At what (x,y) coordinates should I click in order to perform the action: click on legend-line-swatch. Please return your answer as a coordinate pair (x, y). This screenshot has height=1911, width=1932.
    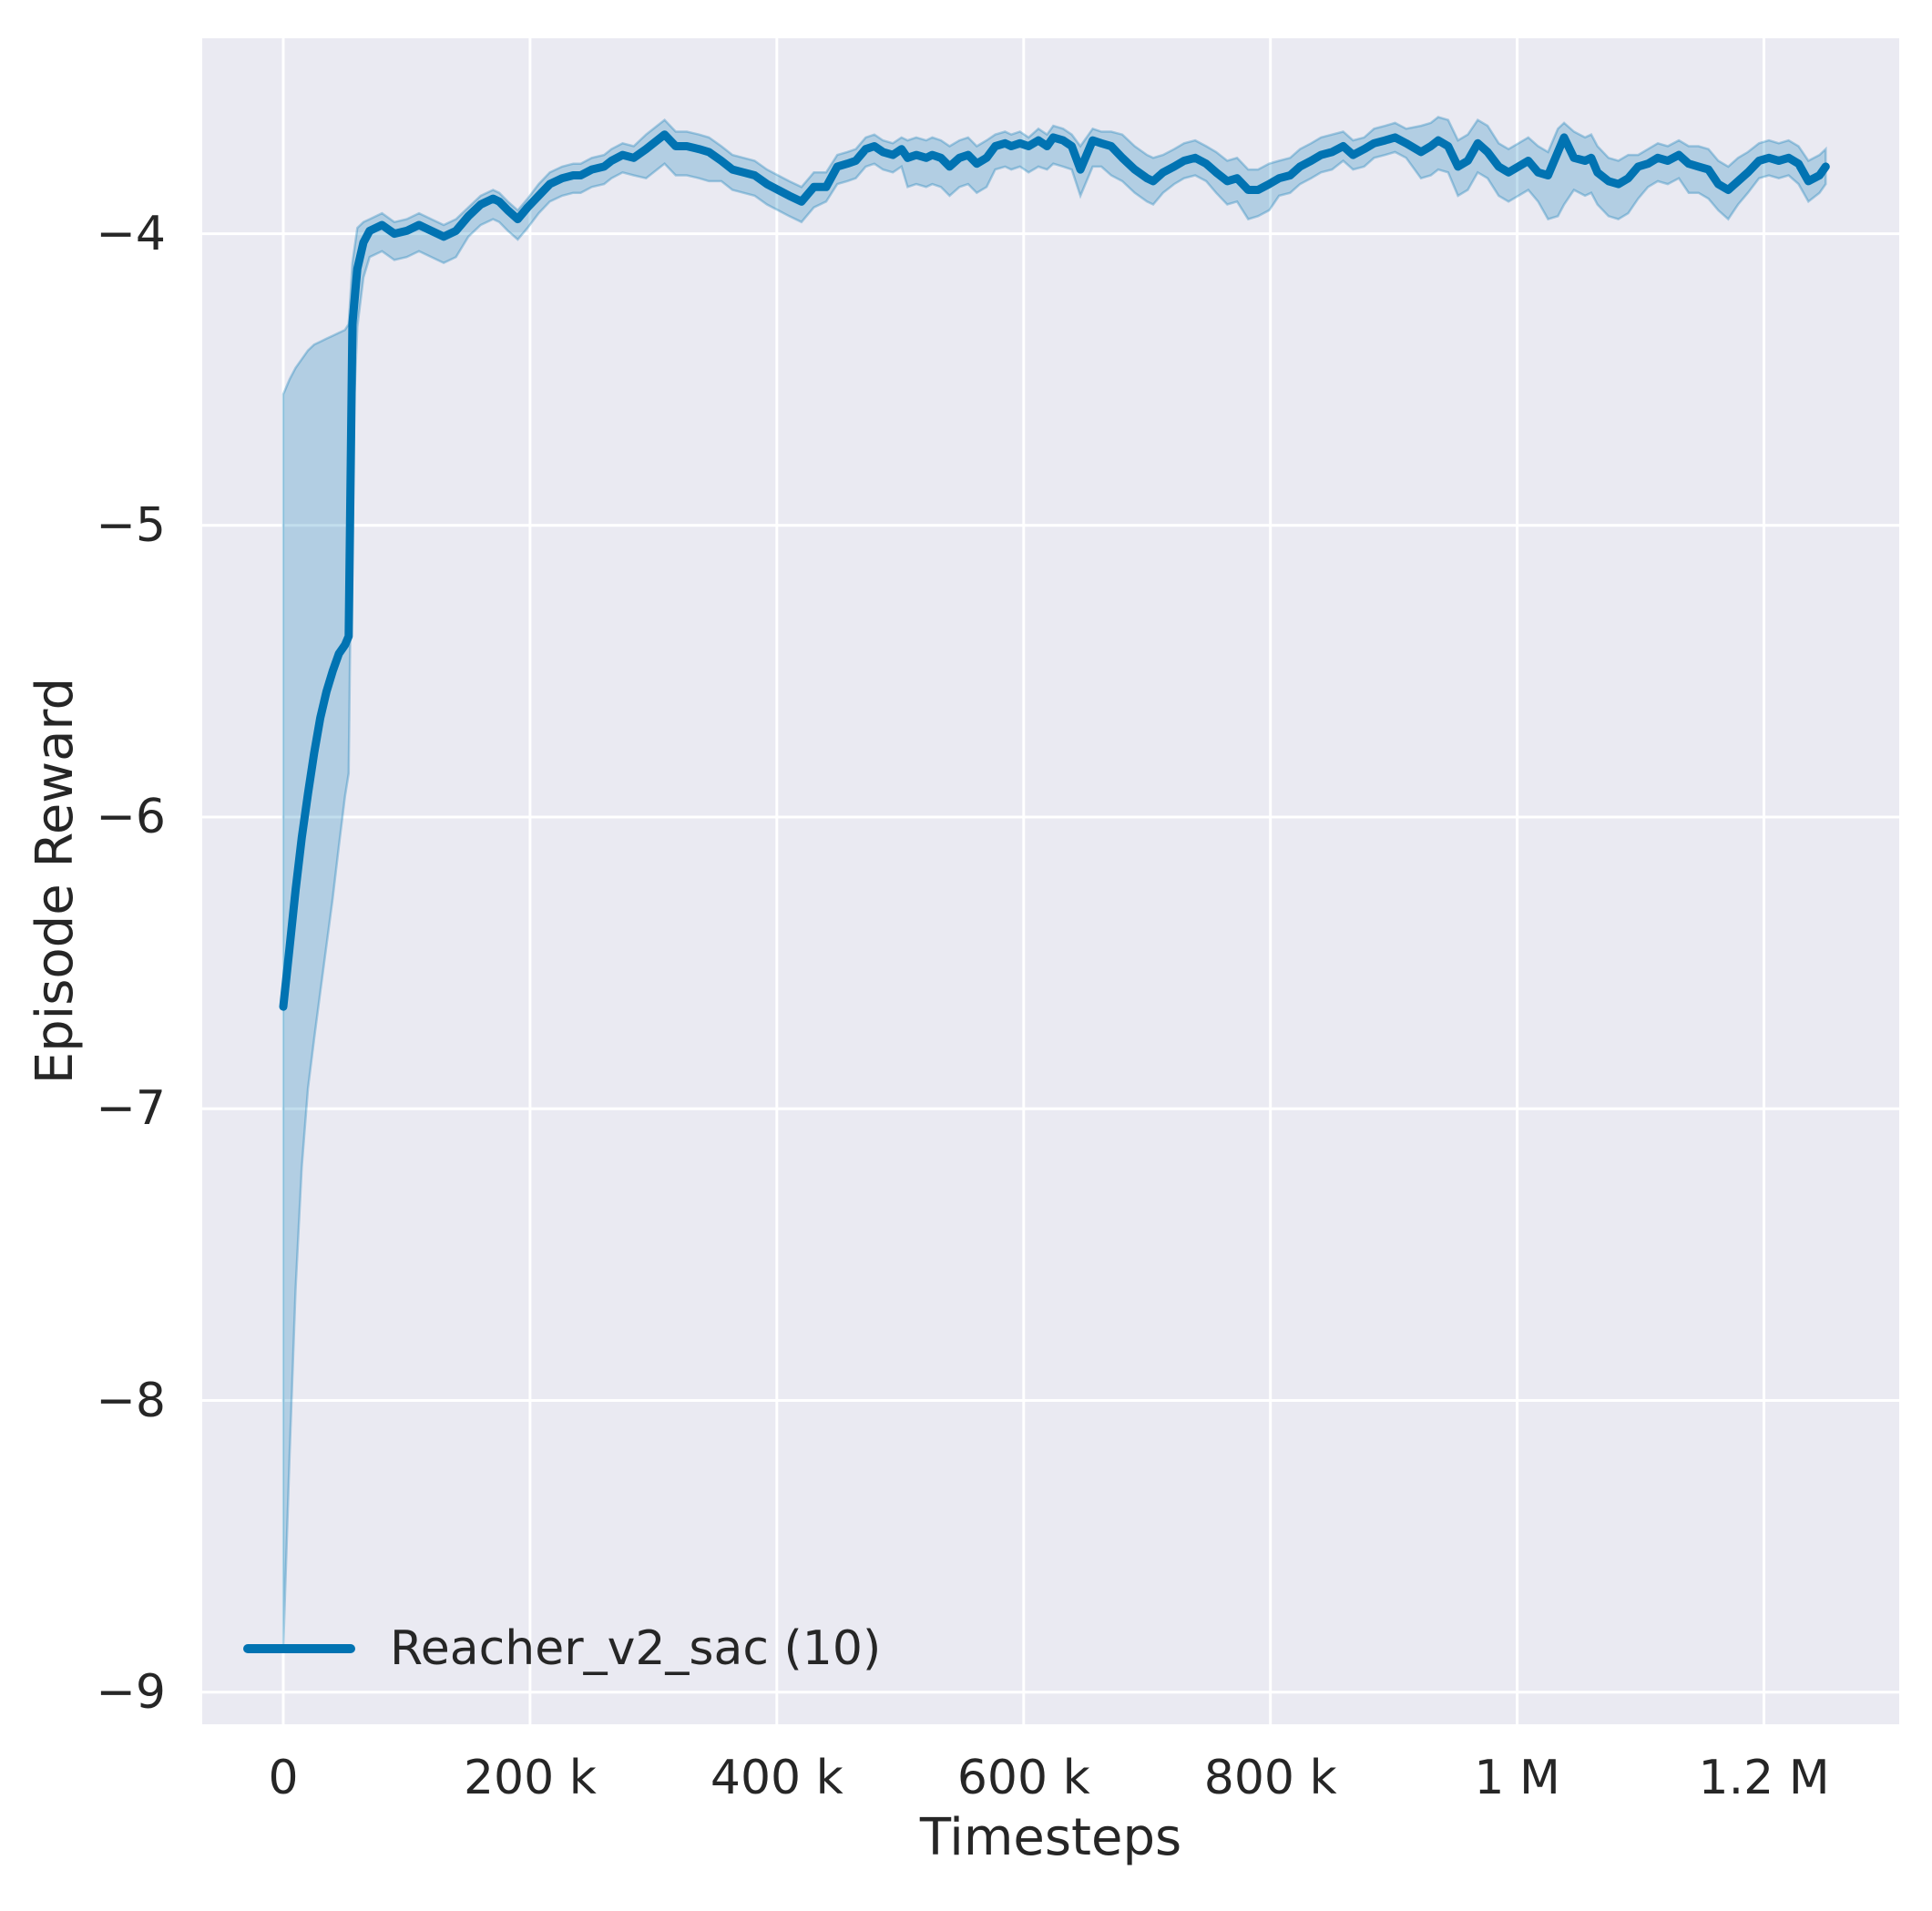
    Looking at the image, I should click on (299, 1648).